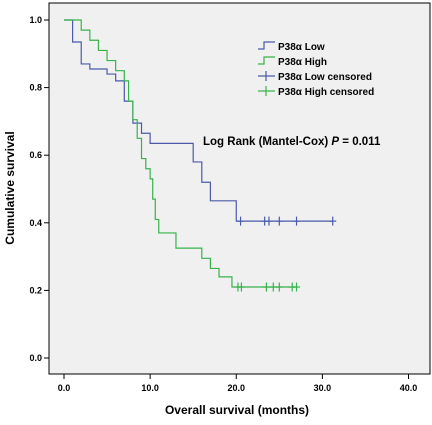 The image size is (432, 425). Describe the element at coordinates (236, 388) in the screenshot. I see `x-tick-label: 20.0` at that location.